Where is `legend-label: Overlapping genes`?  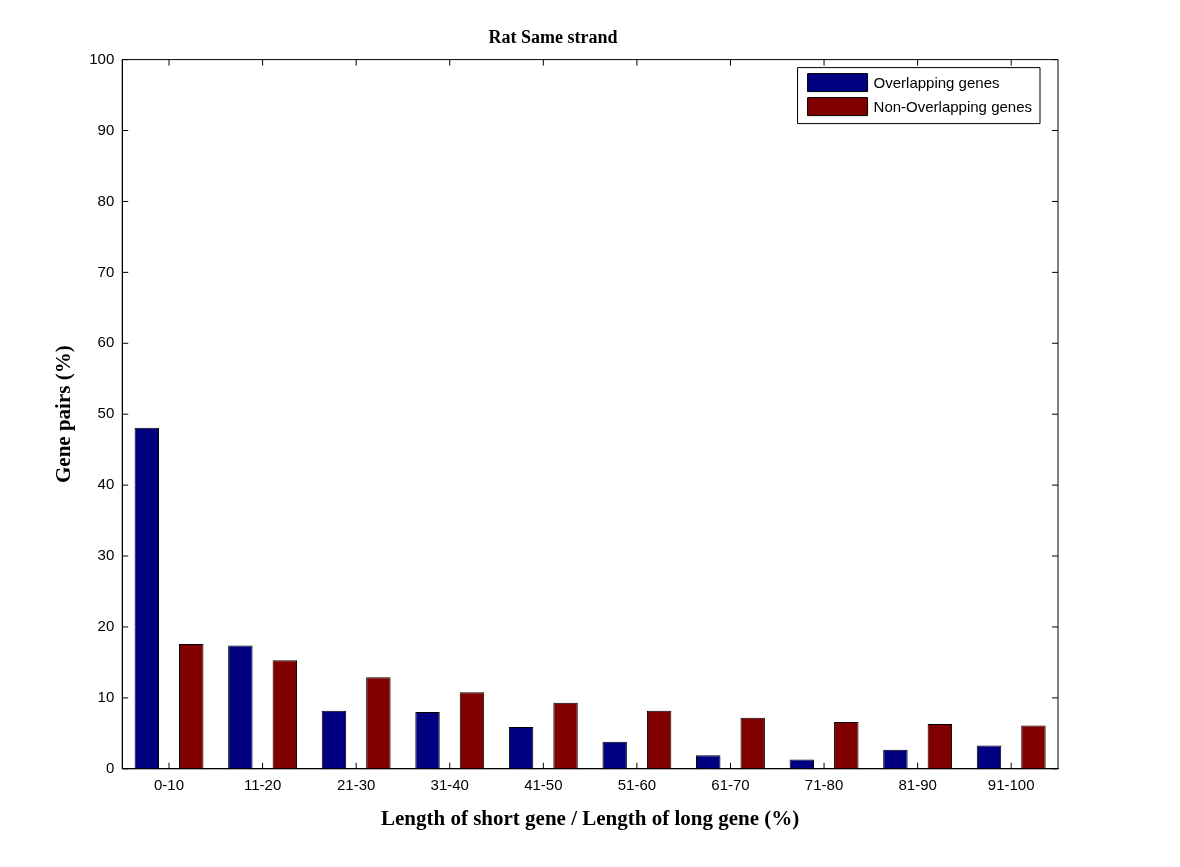 legend-label: Overlapping genes is located at coordinates (936, 82).